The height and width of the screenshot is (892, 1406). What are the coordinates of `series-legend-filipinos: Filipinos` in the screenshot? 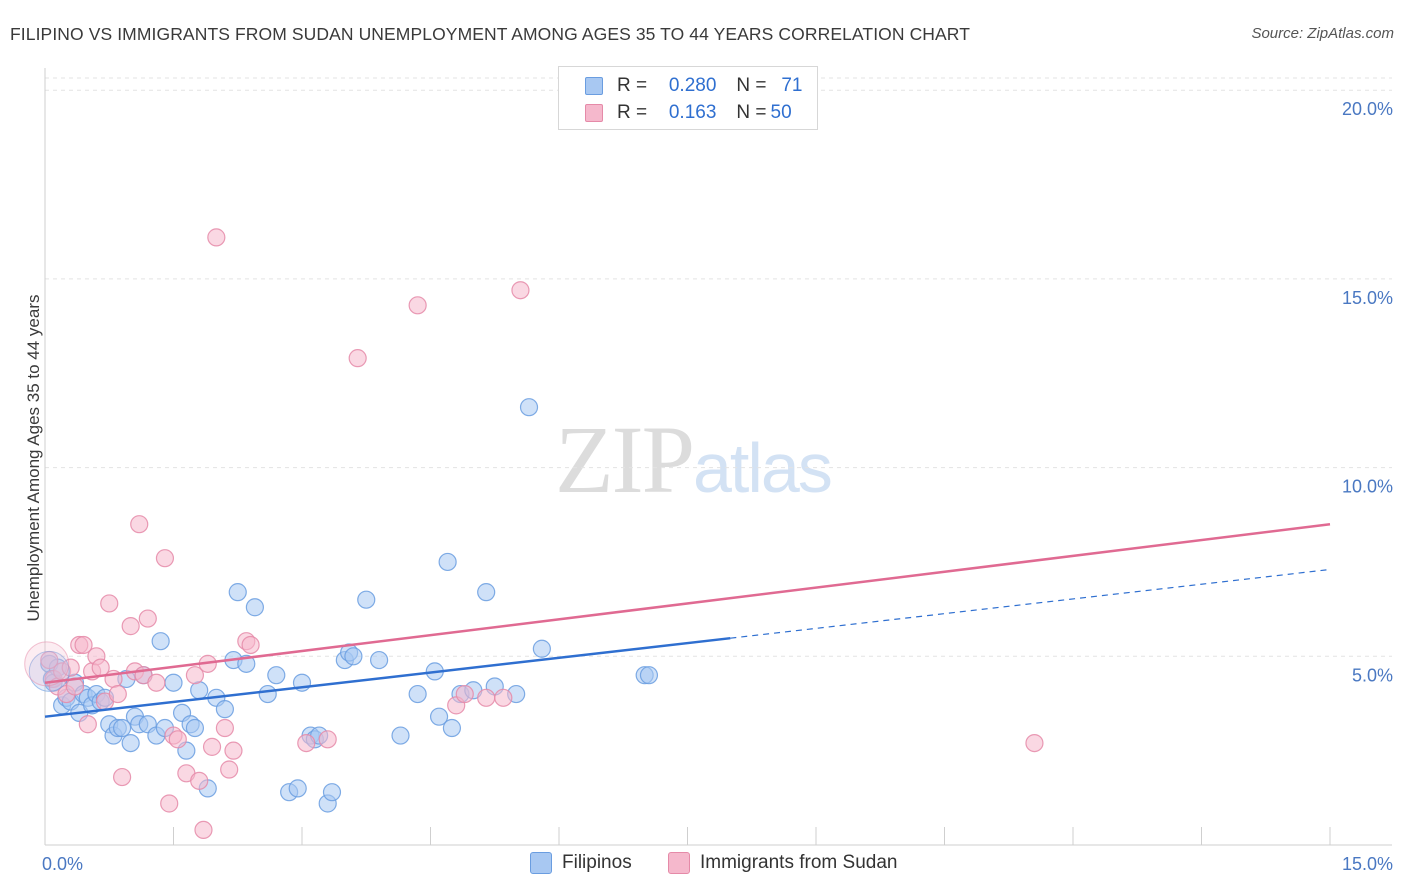 It's located at (581, 863).